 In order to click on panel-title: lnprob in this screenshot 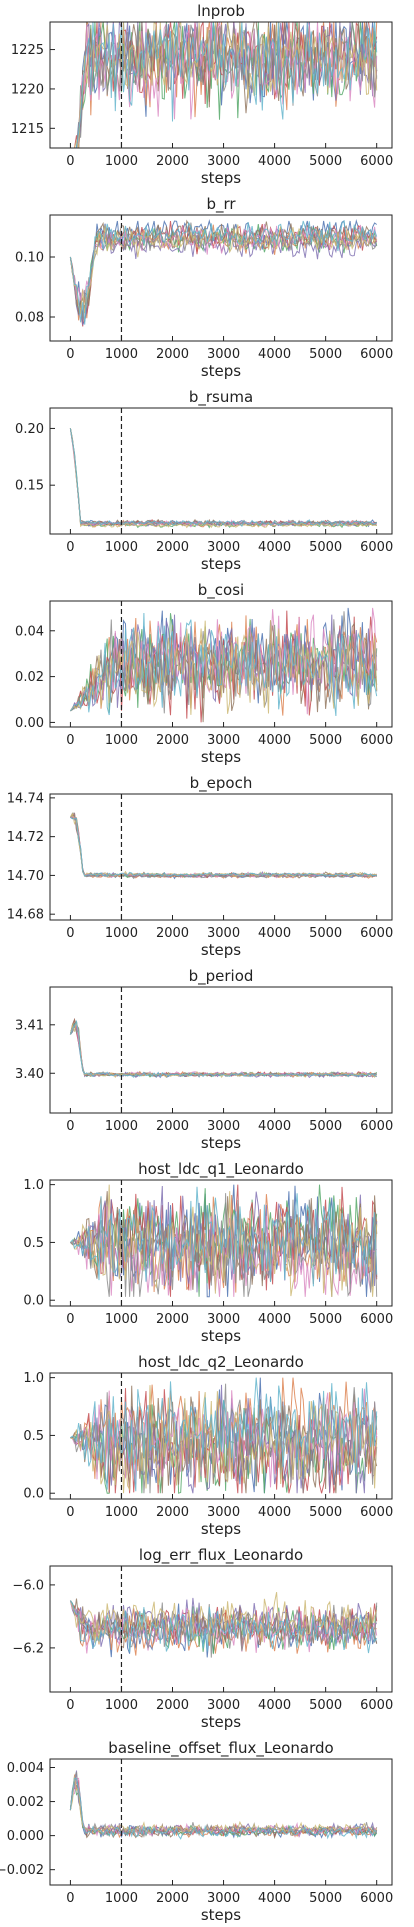, I will do `click(221, 11)`.